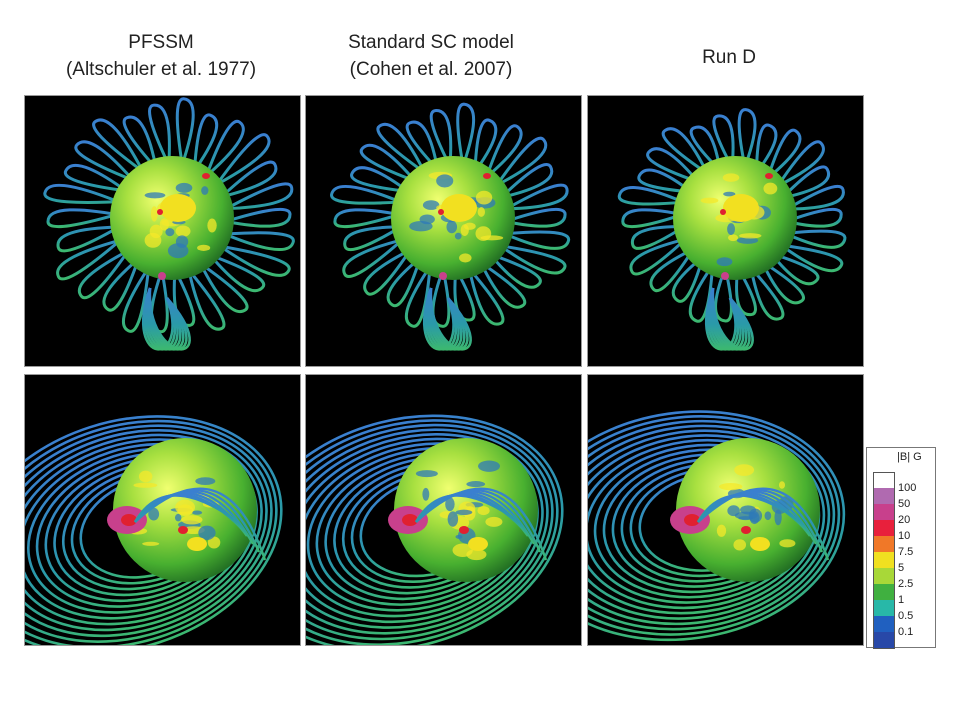 This screenshot has width=960, height=720. Describe the element at coordinates (906, 632) in the screenshot. I see `legend-level-label: 0.1` at that location.